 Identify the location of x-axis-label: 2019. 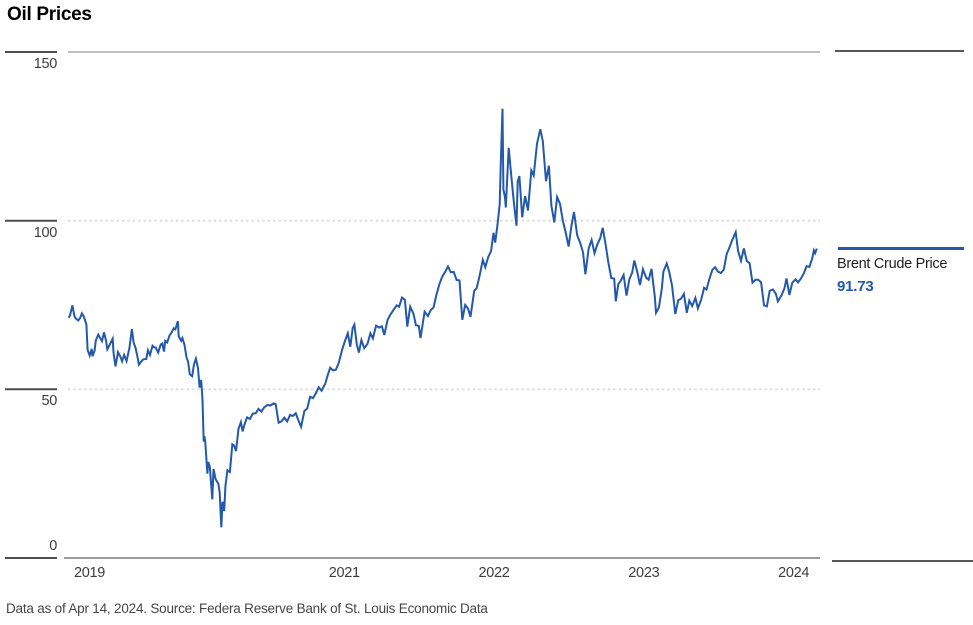
(90, 573).